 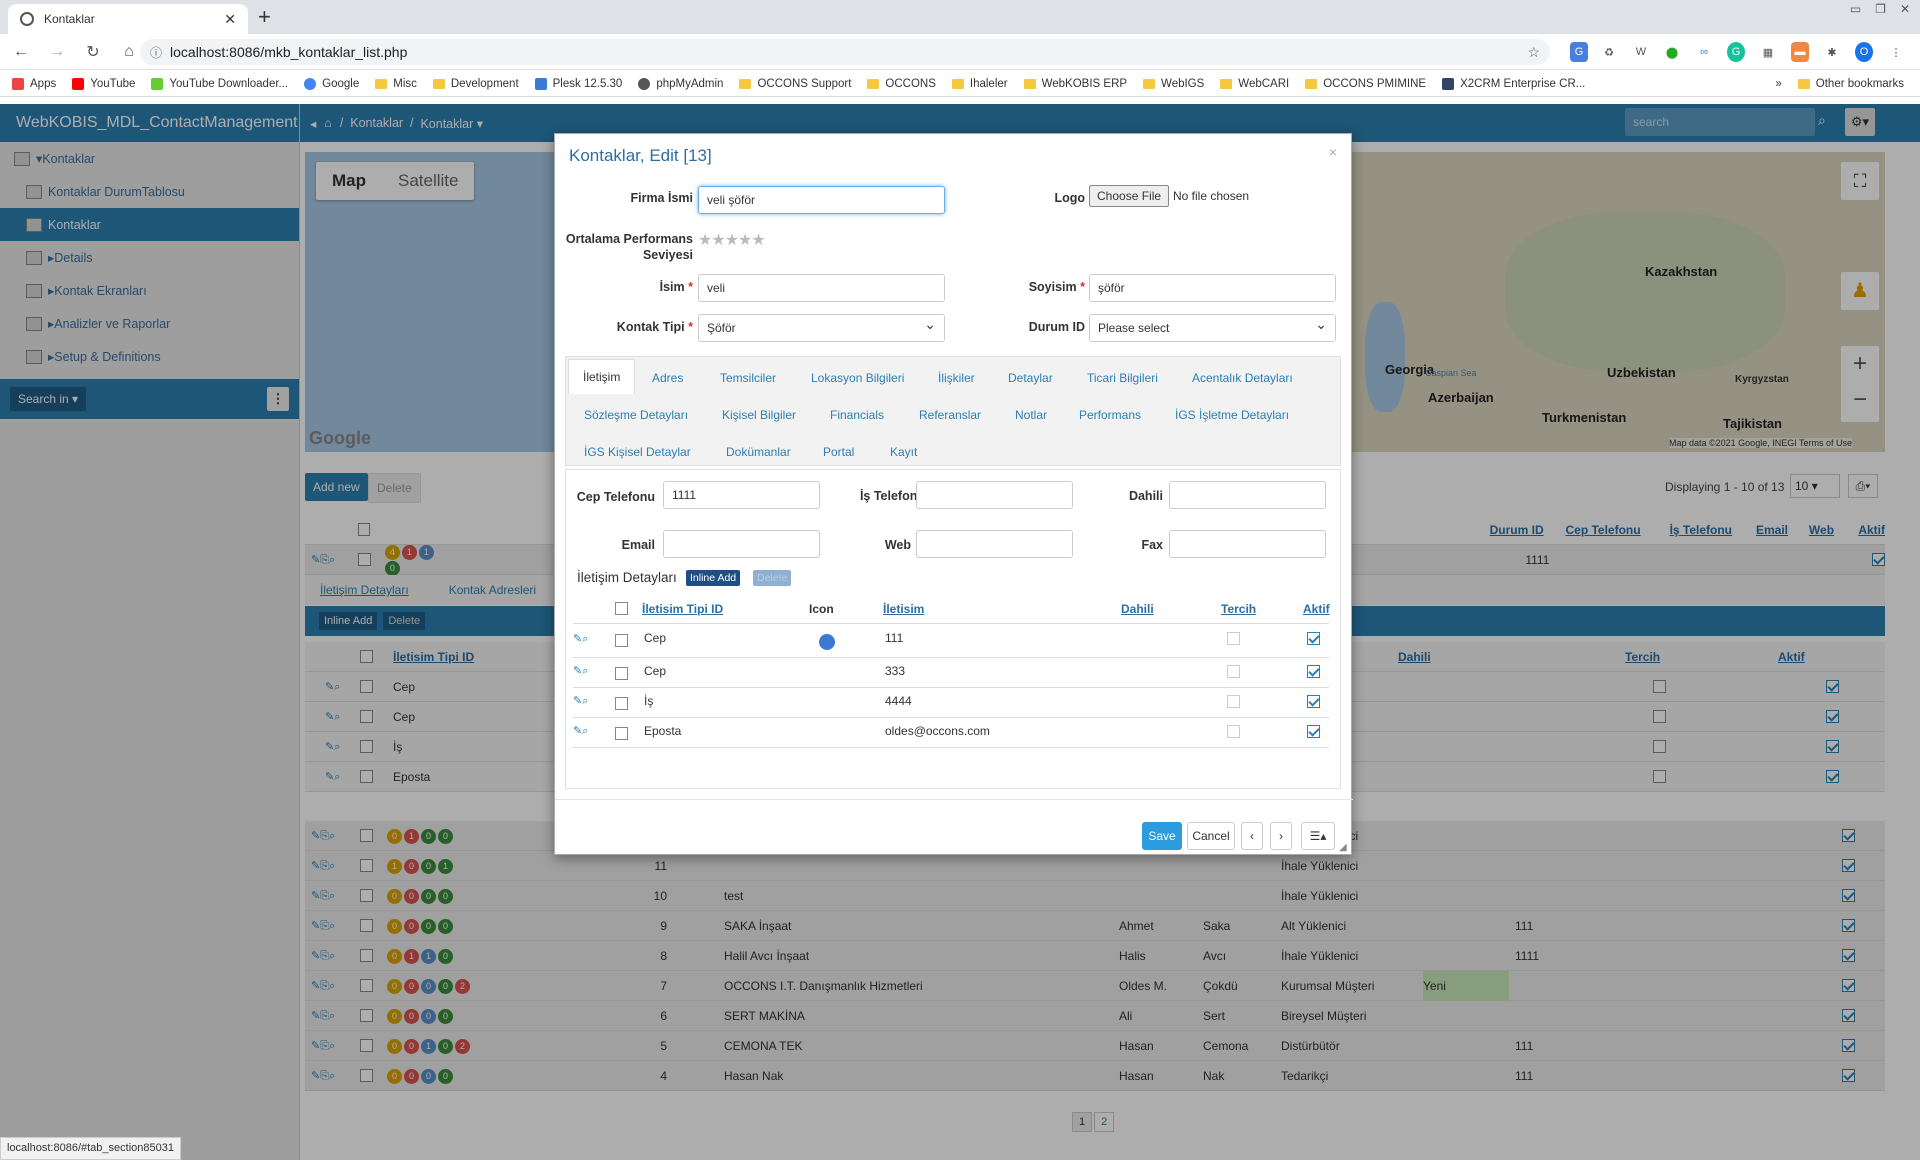 What do you see at coordinates (57, 51) in the screenshot?
I see `forward-icon: →` at bounding box center [57, 51].